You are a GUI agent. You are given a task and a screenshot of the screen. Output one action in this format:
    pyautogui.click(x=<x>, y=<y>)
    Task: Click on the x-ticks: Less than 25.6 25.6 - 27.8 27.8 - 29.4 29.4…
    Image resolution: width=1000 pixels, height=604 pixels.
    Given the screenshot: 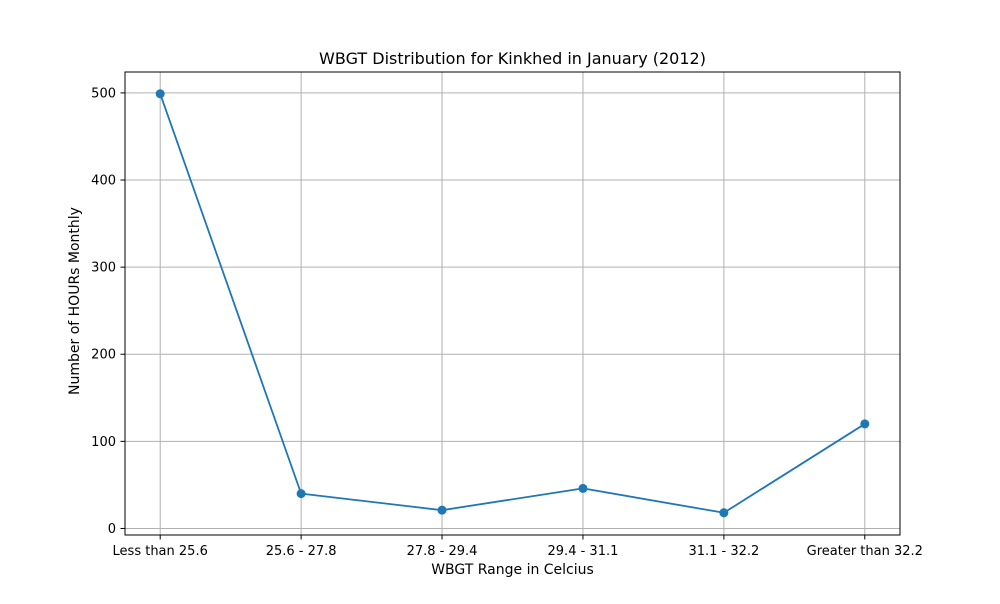 What is the action you would take?
    pyautogui.click(x=518, y=547)
    